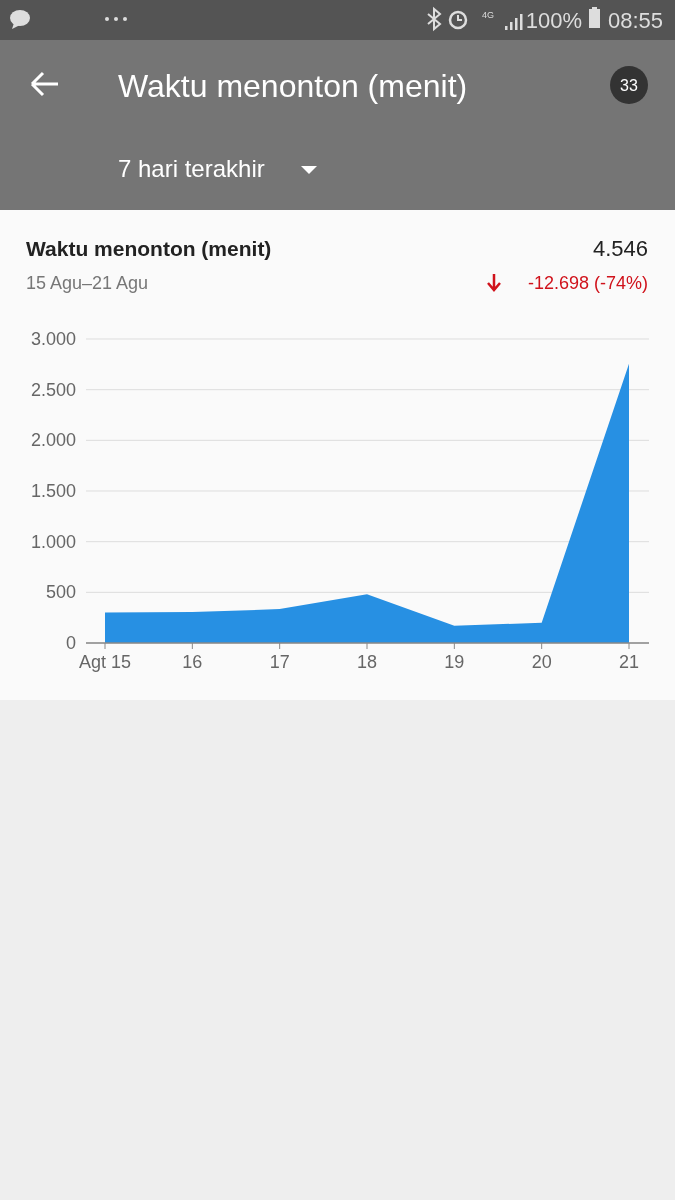  What do you see at coordinates (53, 491) in the screenshot?
I see `y-tick-label: 1.500` at bounding box center [53, 491].